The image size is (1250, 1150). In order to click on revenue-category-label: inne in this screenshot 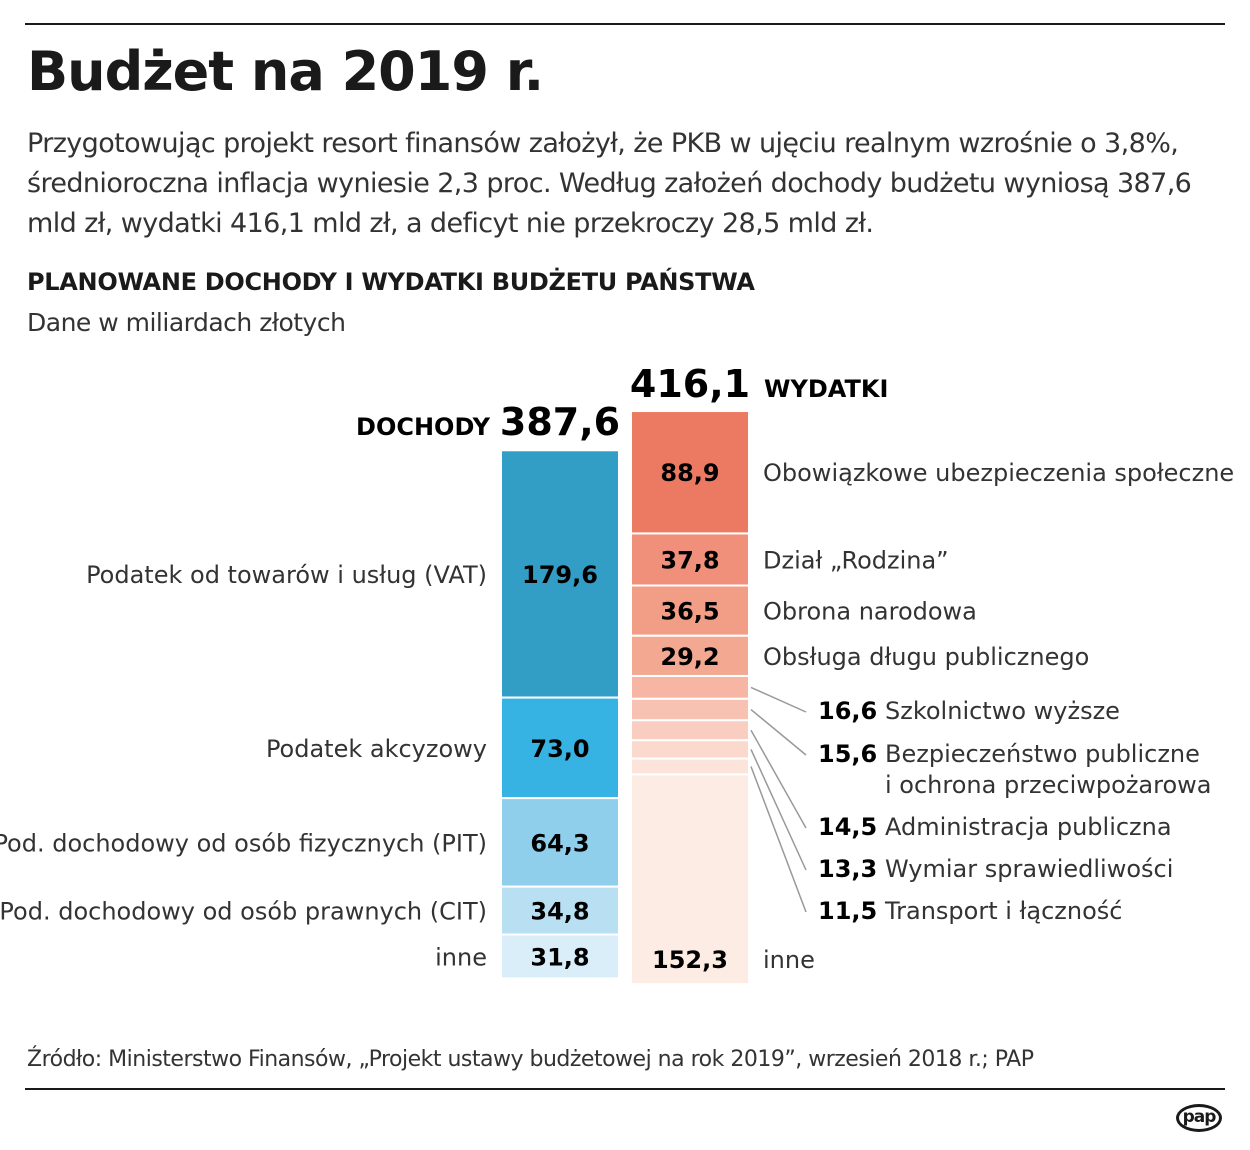, I will do `click(461, 957)`.